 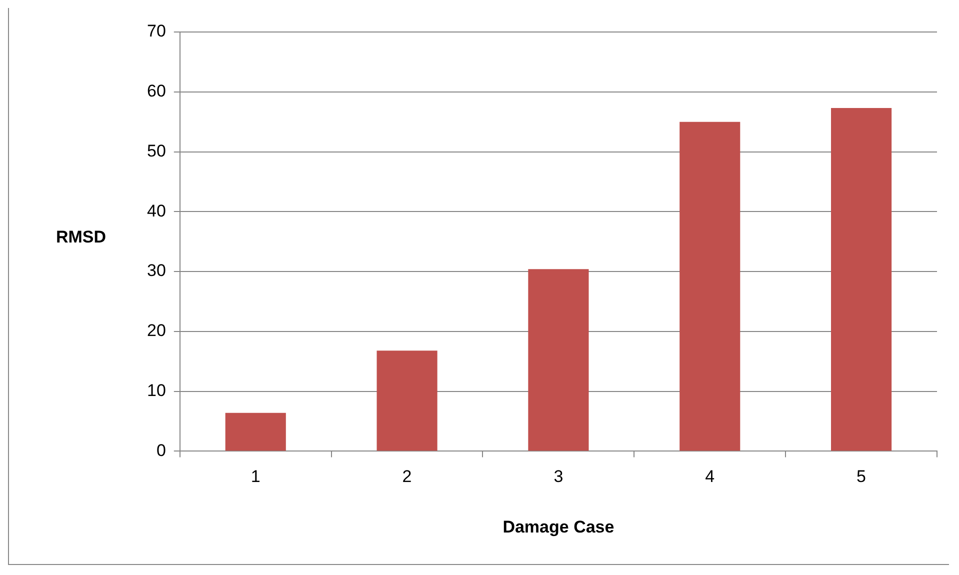 What do you see at coordinates (558, 526) in the screenshot?
I see `x-axis-title: Damage Case` at bounding box center [558, 526].